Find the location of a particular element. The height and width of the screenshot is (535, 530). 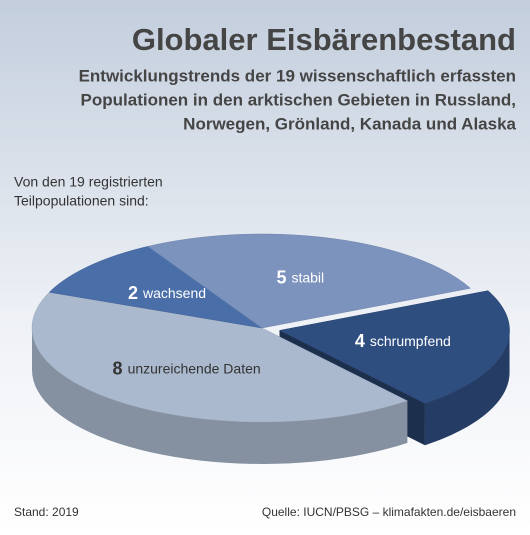

value-label: 8 is located at coordinates (118, 368).